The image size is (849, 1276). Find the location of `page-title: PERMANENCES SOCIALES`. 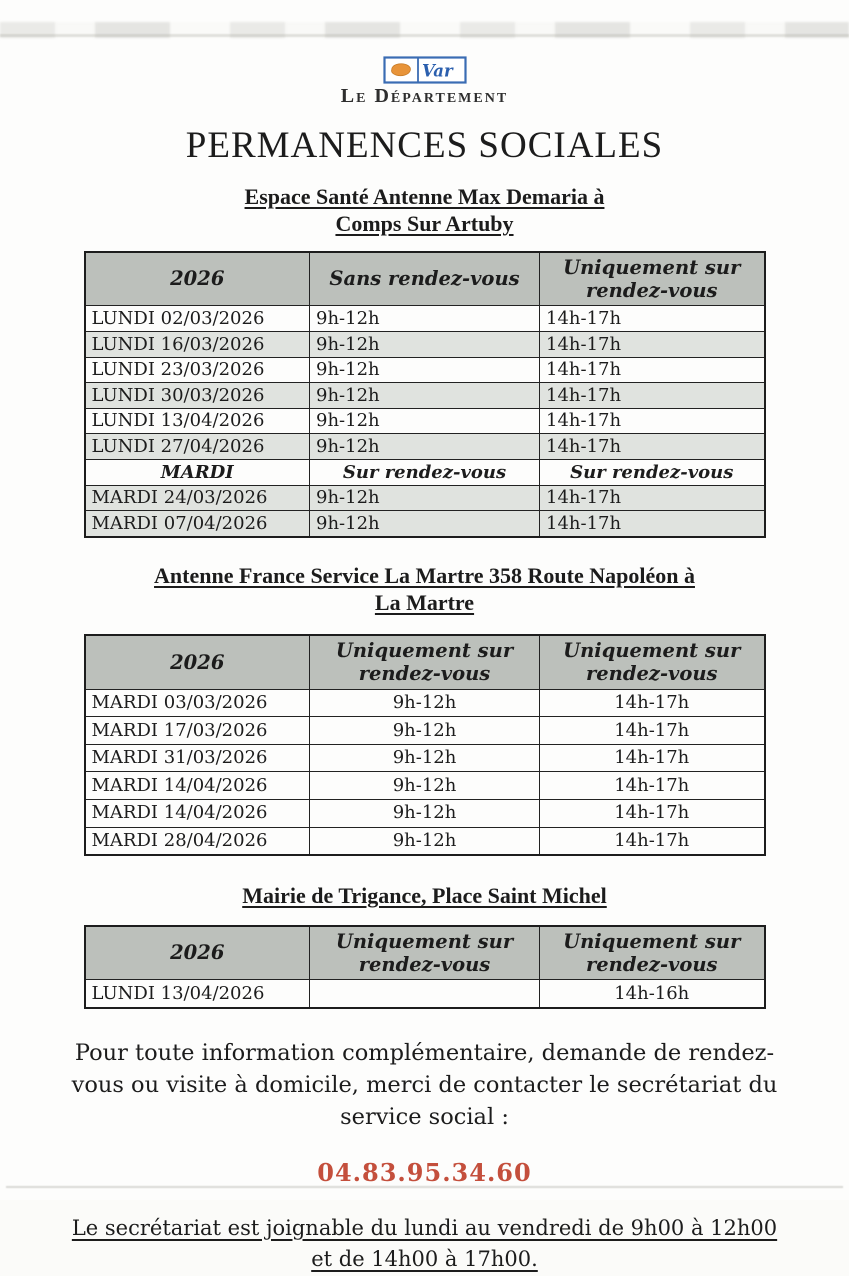

page-title: PERMANENCES SOCIALES is located at coordinates (424, 145).